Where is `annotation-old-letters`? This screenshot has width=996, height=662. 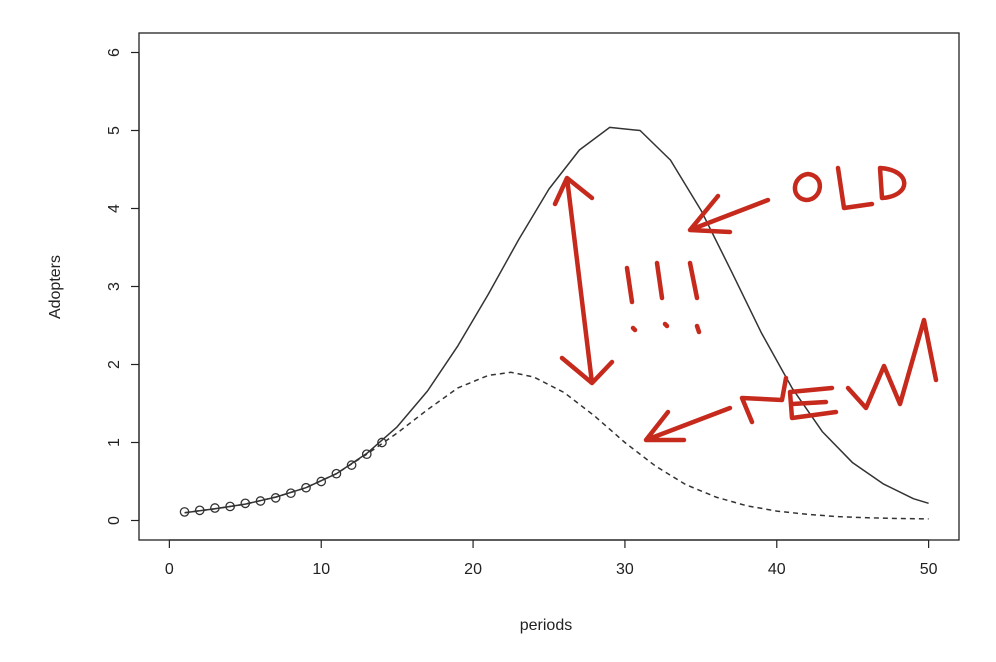
annotation-old-letters is located at coordinates (849, 188).